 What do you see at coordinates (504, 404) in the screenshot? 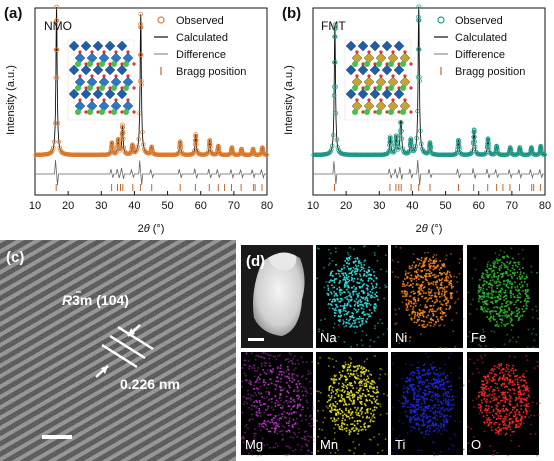
I see `eds-map-o: O` at bounding box center [504, 404].